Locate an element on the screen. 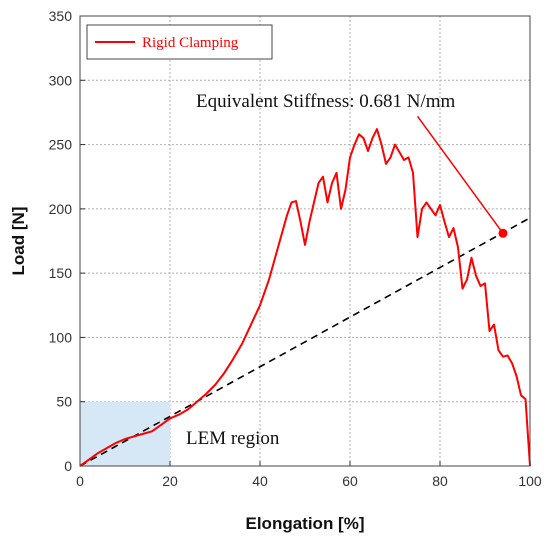 This screenshot has height=547, width=550. y-axis-ticks: 0 50 100 150 200 250 300 350 is located at coordinates (67, 241).